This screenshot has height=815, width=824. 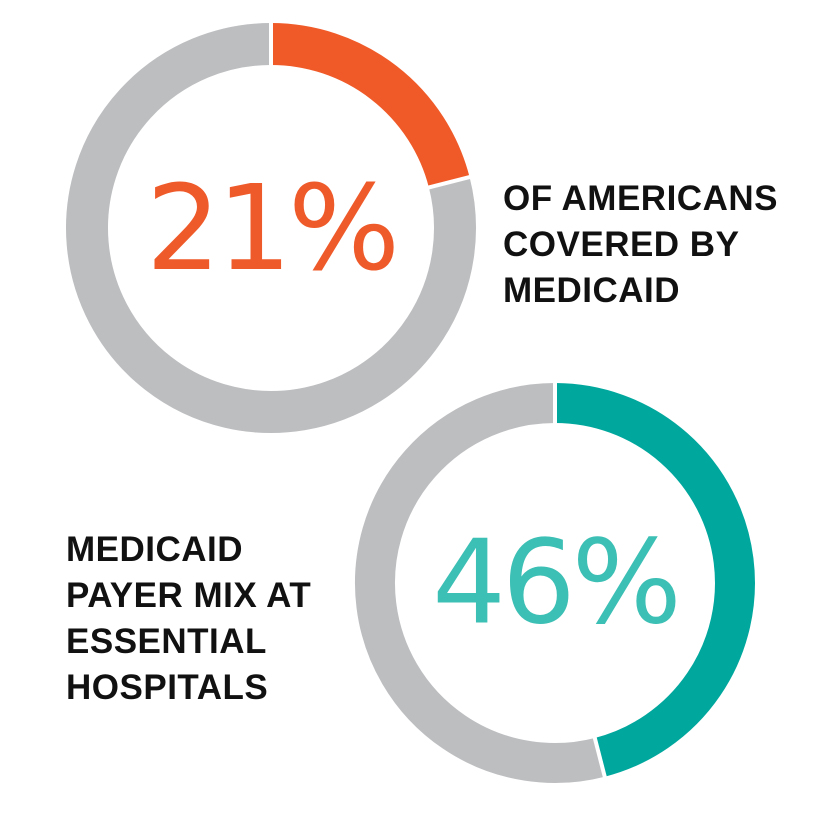 I want to click on caption-line: COVERED BY, so click(x=621, y=244).